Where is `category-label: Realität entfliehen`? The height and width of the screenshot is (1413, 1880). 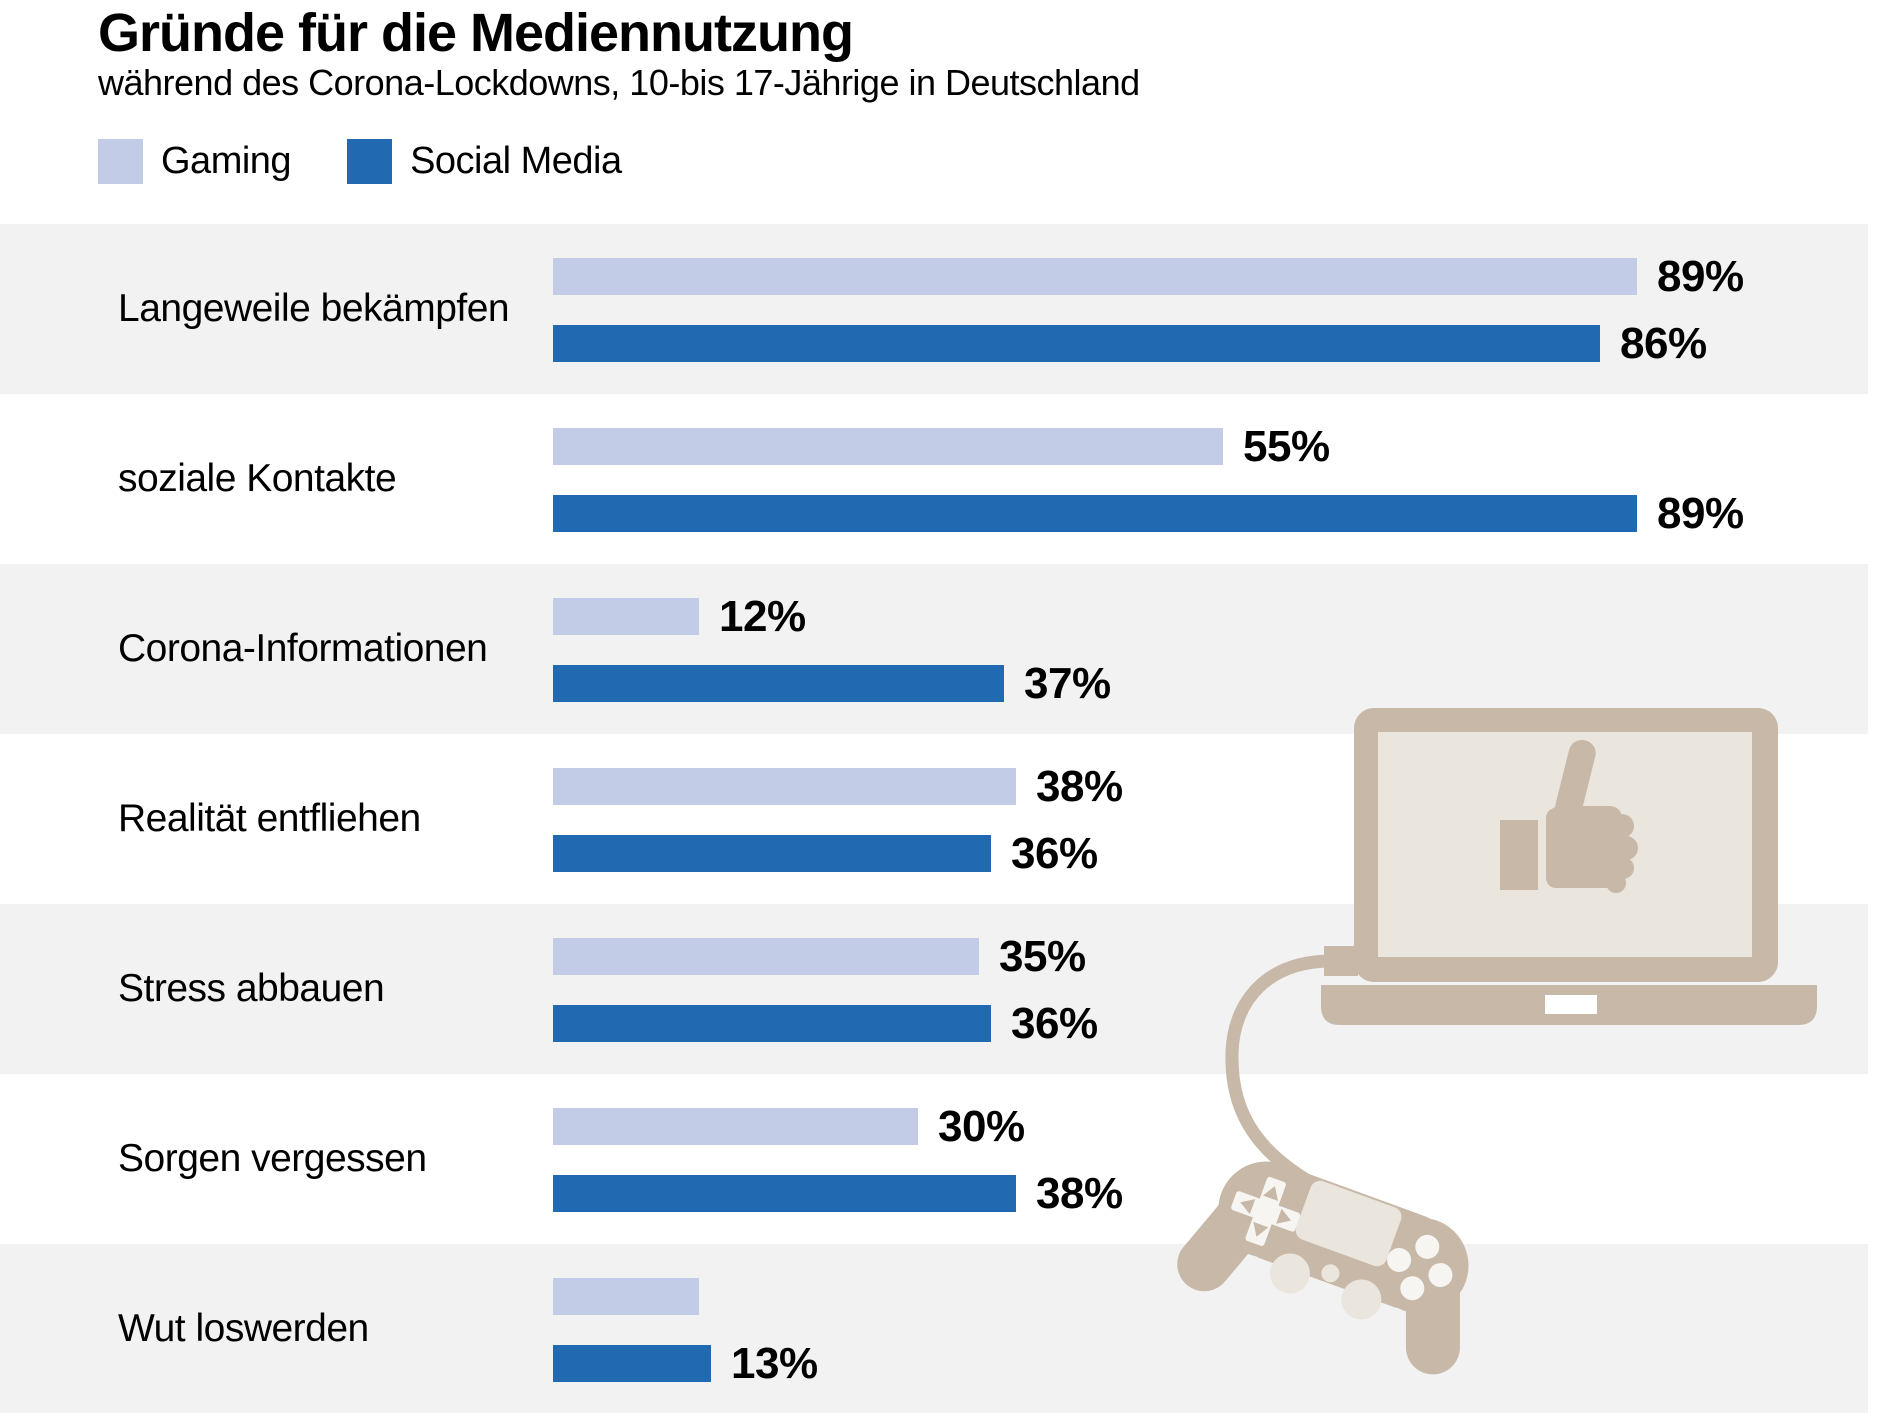 category-label: Realität entfliehen is located at coordinates (269, 818).